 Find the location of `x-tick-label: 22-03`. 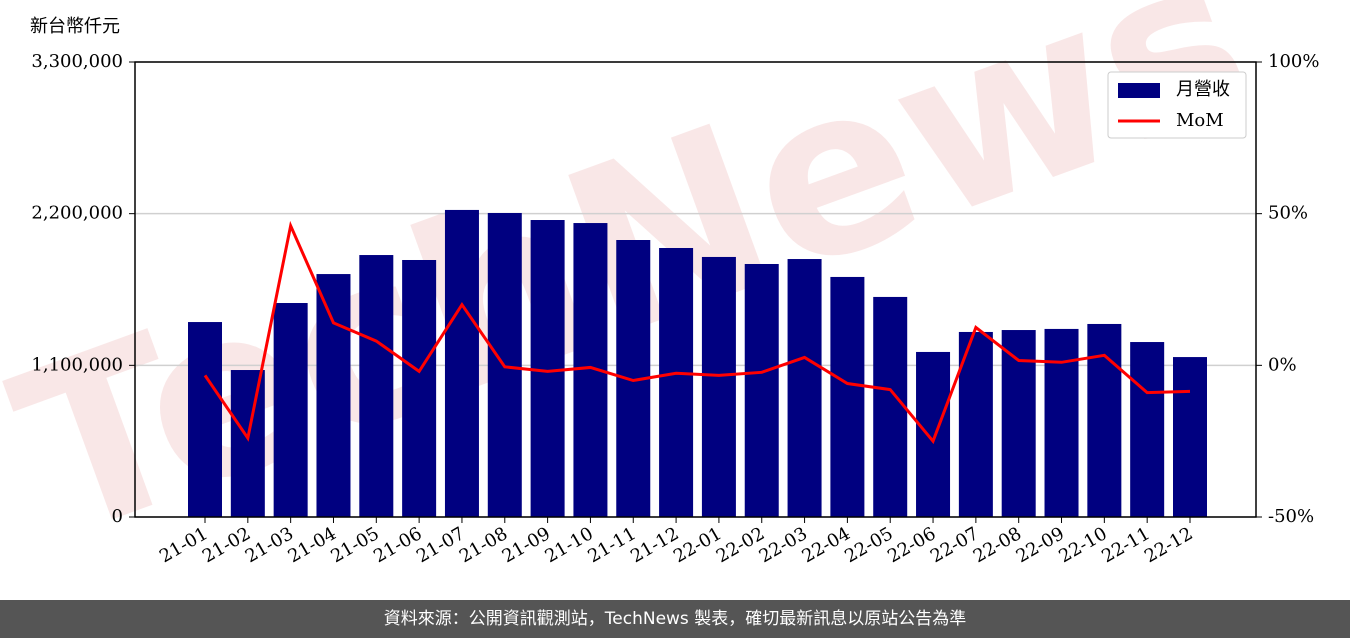

x-tick-label: 22-03 is located at coordinates (783, 545).